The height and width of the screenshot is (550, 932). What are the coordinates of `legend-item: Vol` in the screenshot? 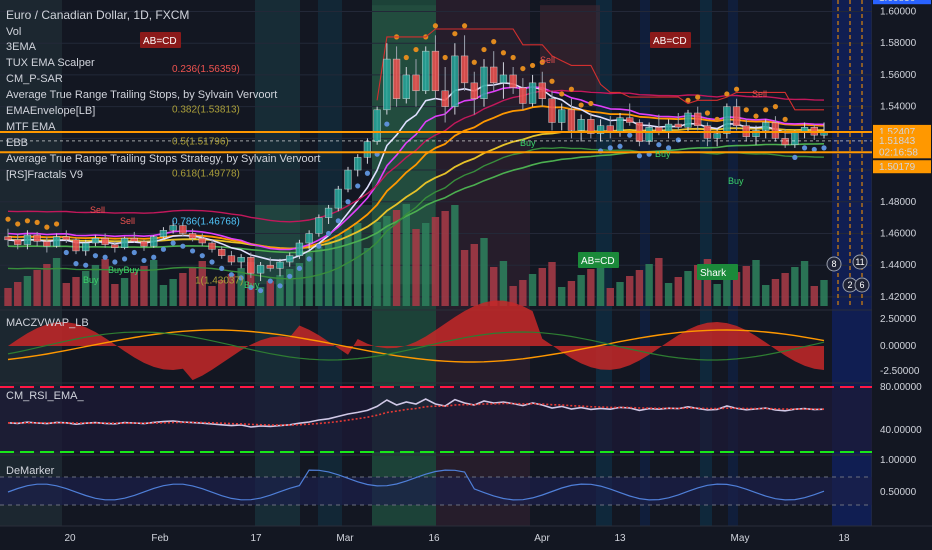 It's located at (13, 32).